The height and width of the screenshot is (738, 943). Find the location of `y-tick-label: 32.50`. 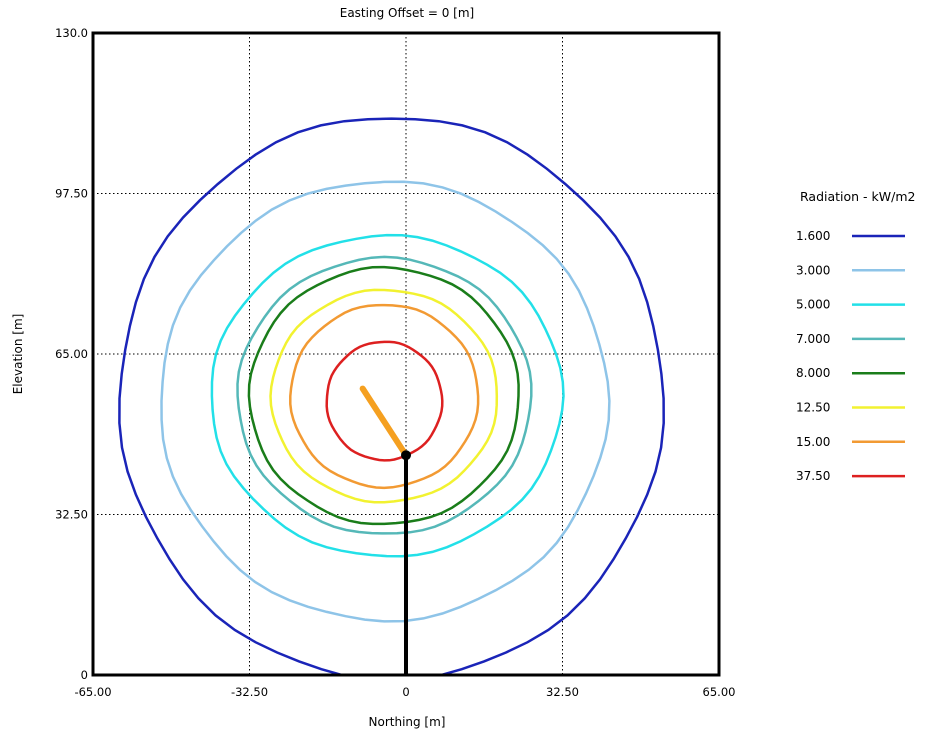

y-tick-label: 32.50 is located at coordinates (71, 515).